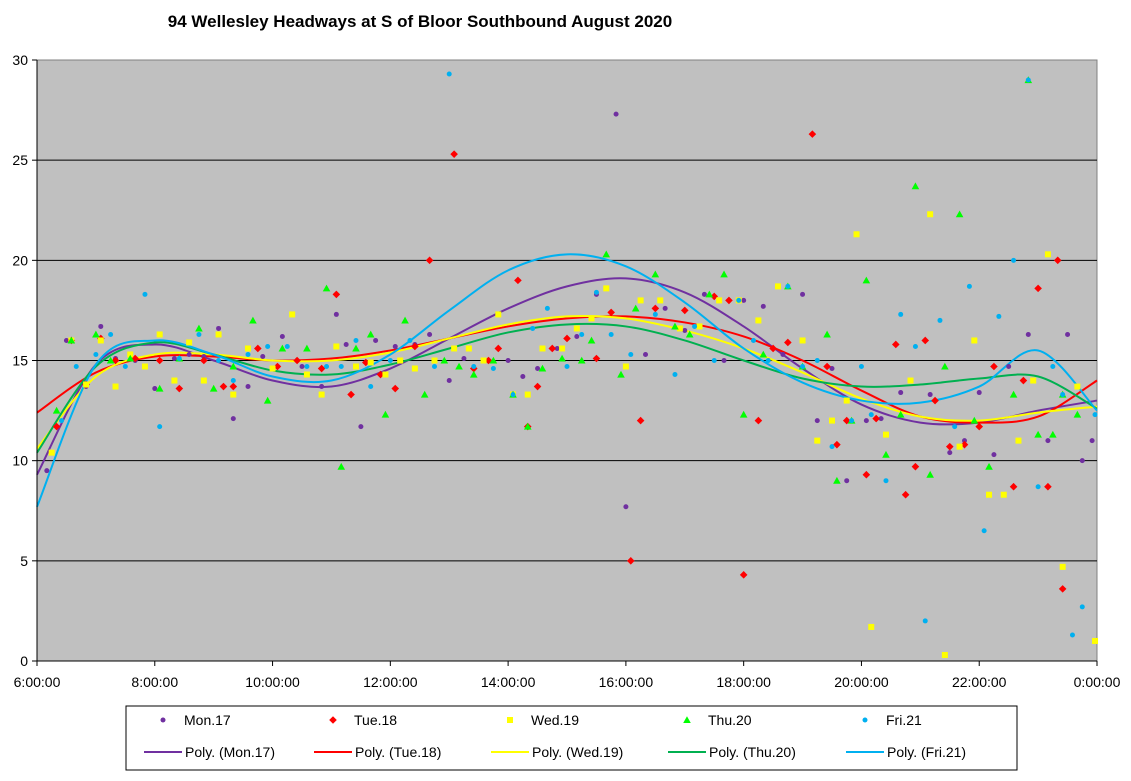 The width and height of the screenshot is (1131, 781). I want to click on y-tick-label: 30, so click(20, 60).